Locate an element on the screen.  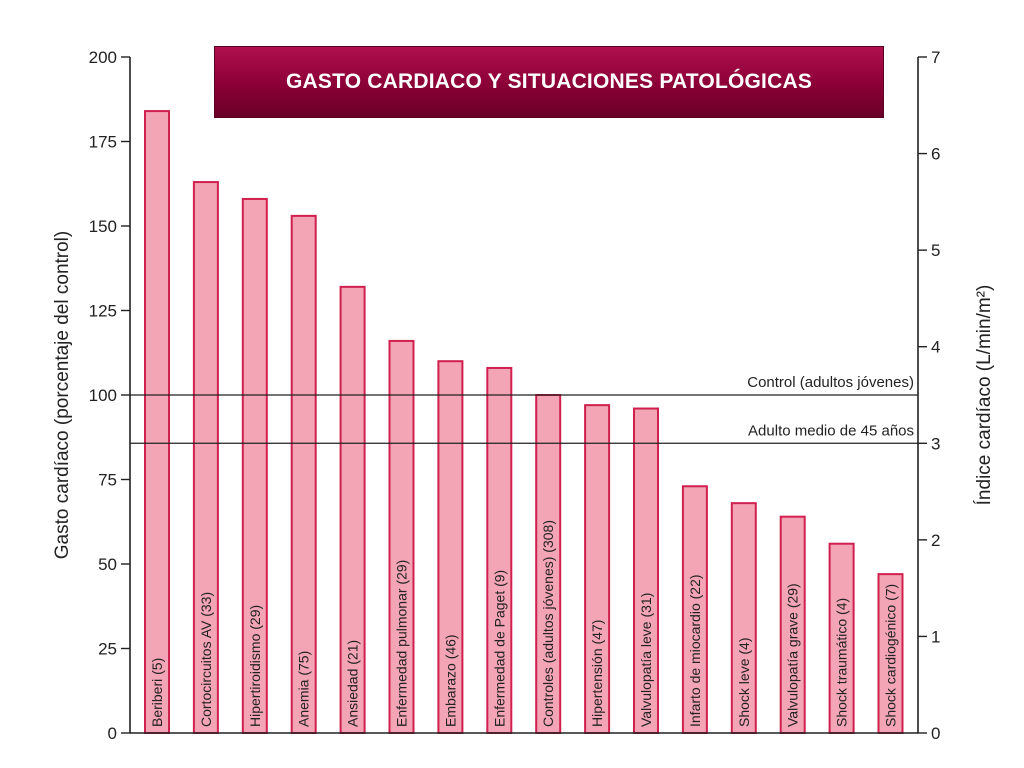
left-axis-ticks: 0 25 50 75 100 125 150 175 200 is located at coordinates (109, 395).